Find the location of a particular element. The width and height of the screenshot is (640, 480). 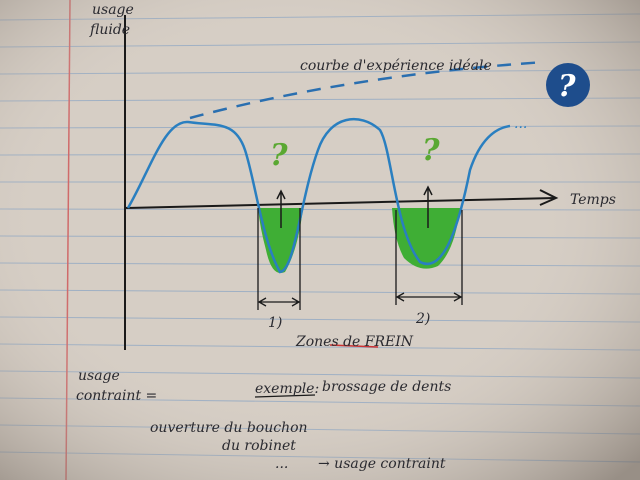

x-arrow is located at coordinates (549, 197).